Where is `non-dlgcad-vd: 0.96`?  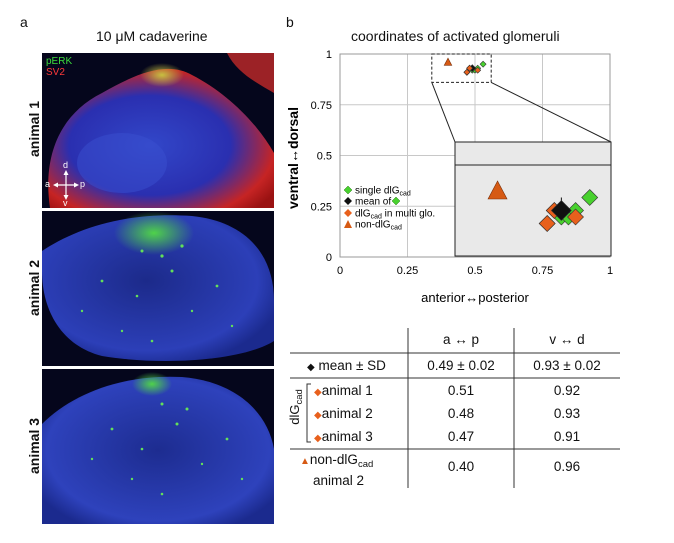 non-dlgcad-vd: 0.96 is located at coordinates (567, 466).